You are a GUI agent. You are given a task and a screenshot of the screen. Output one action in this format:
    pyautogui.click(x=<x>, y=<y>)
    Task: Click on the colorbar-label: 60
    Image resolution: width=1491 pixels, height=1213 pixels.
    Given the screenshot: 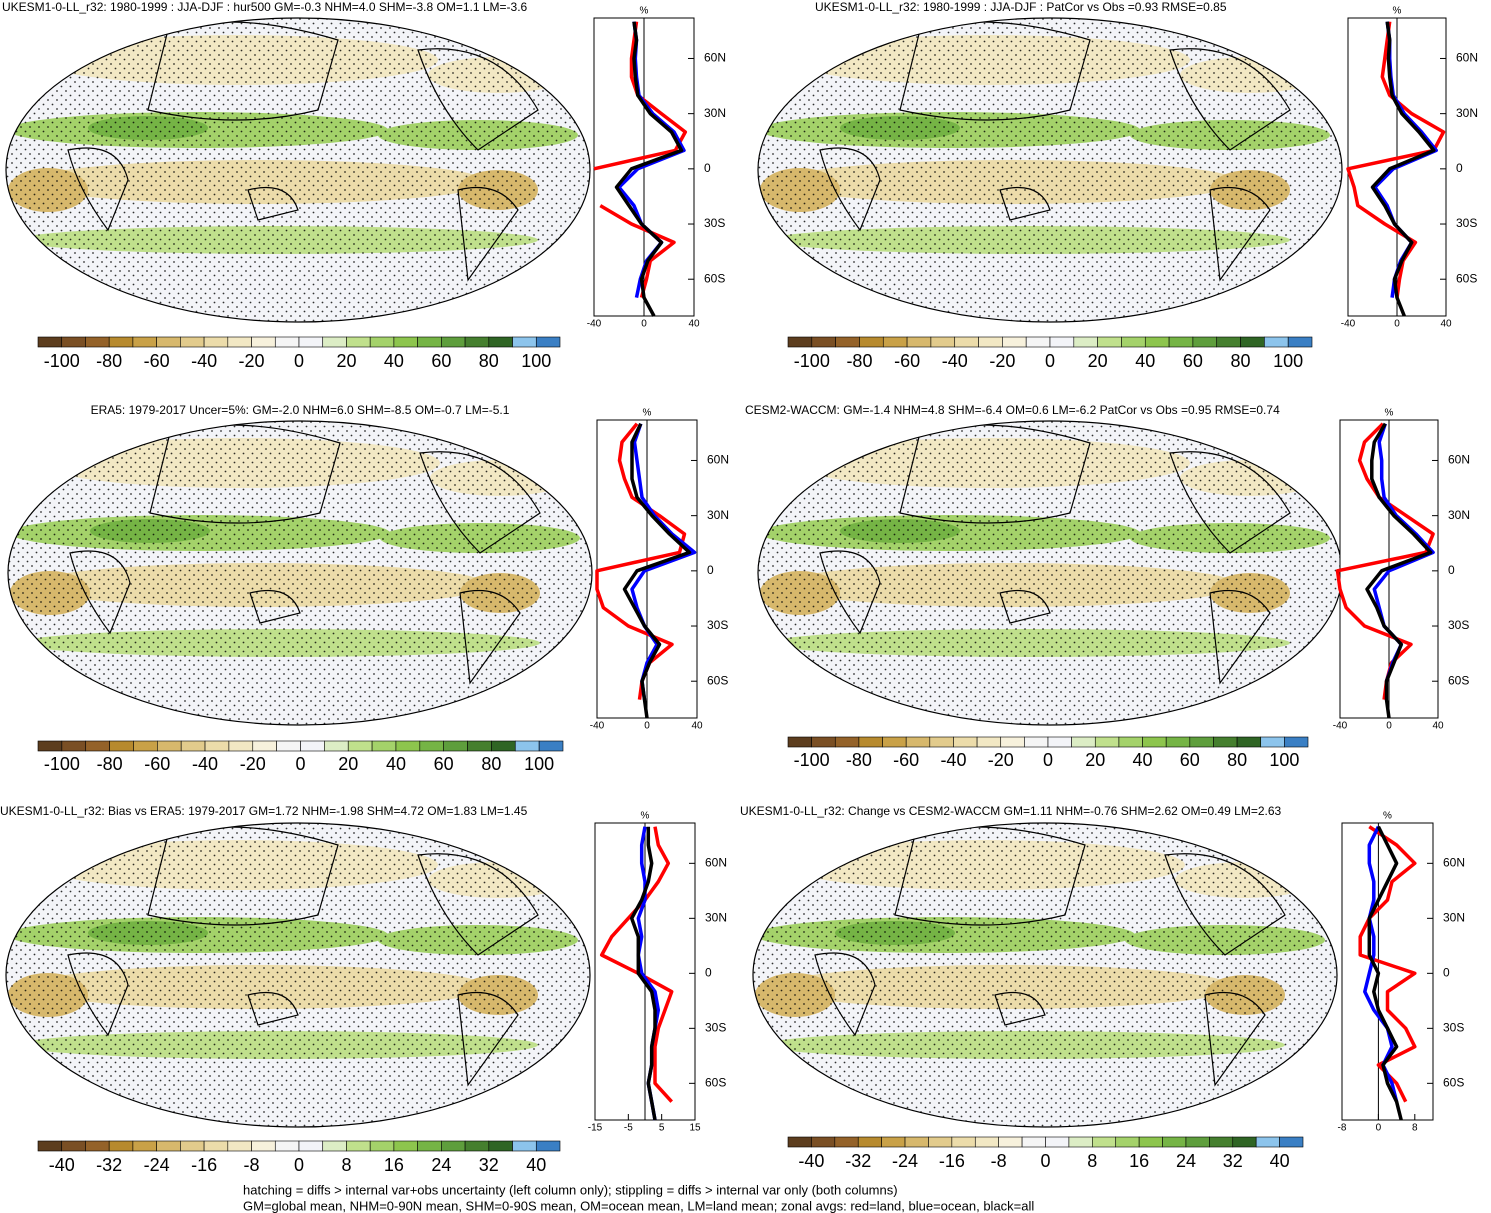 What is the action you would take?
    pyautogui.click(x=441, y=361)
    